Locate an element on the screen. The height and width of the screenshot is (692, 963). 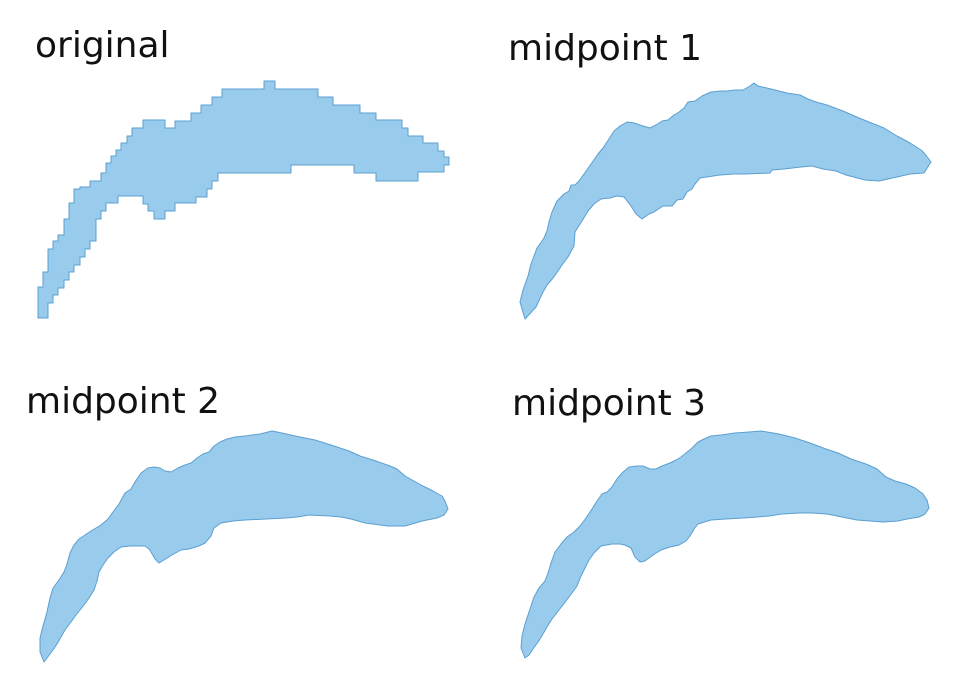
panel-title-midpoint-3: midpoint 3 is located at coordinates (609, 403).